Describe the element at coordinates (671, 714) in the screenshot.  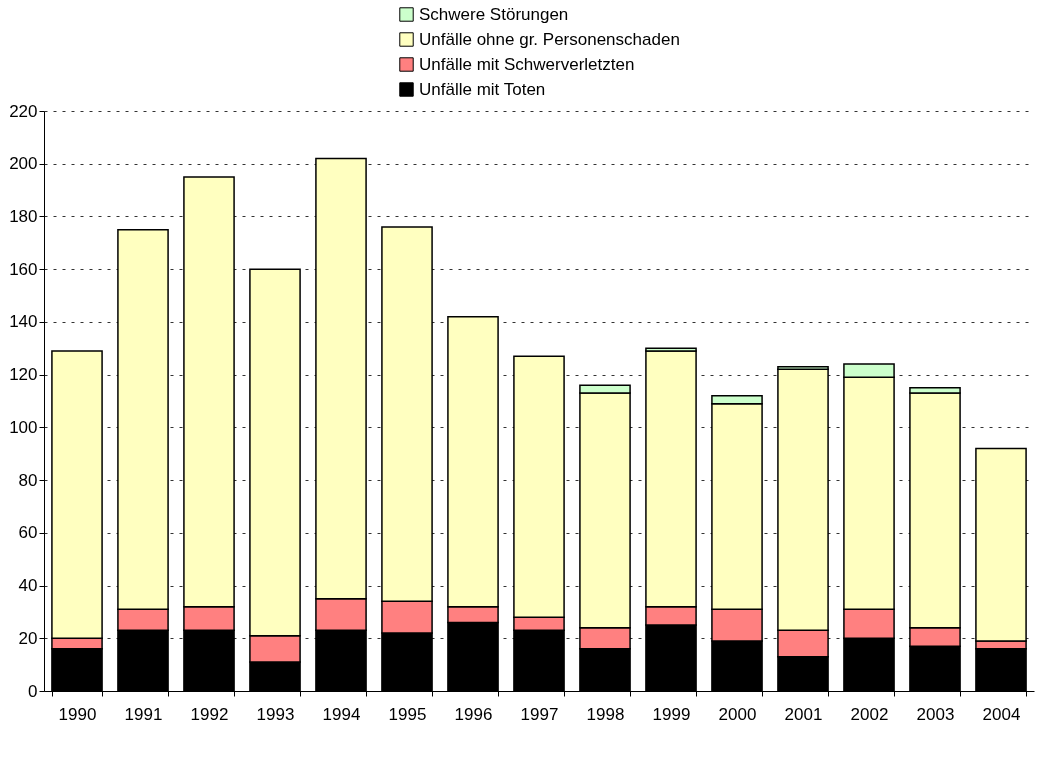
I see `x-tick-label: 1999` at that location.